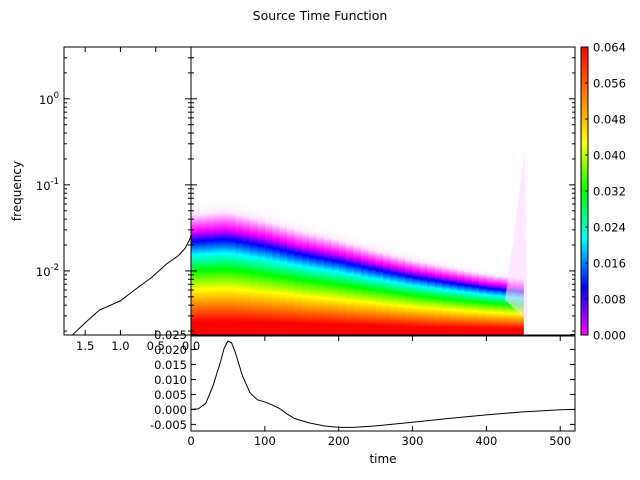  What do you see at coordinates (127, 191) in the screenshot?
I see `spectrum-frame` at bounding box center [127, 191].